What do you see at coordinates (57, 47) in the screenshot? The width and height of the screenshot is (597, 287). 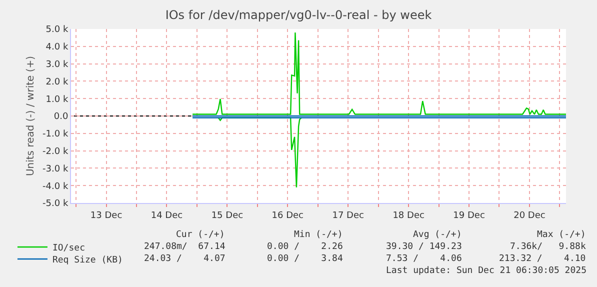 I see `y-tick-label: 4.0 k` at bounding box center [57, 47].